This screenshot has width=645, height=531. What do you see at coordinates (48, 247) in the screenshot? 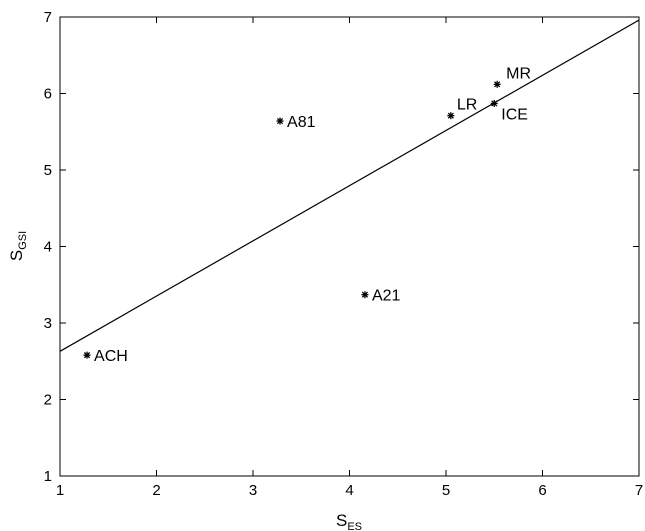
I see `y-tick-label: 4` at bounding box center [48, 247].